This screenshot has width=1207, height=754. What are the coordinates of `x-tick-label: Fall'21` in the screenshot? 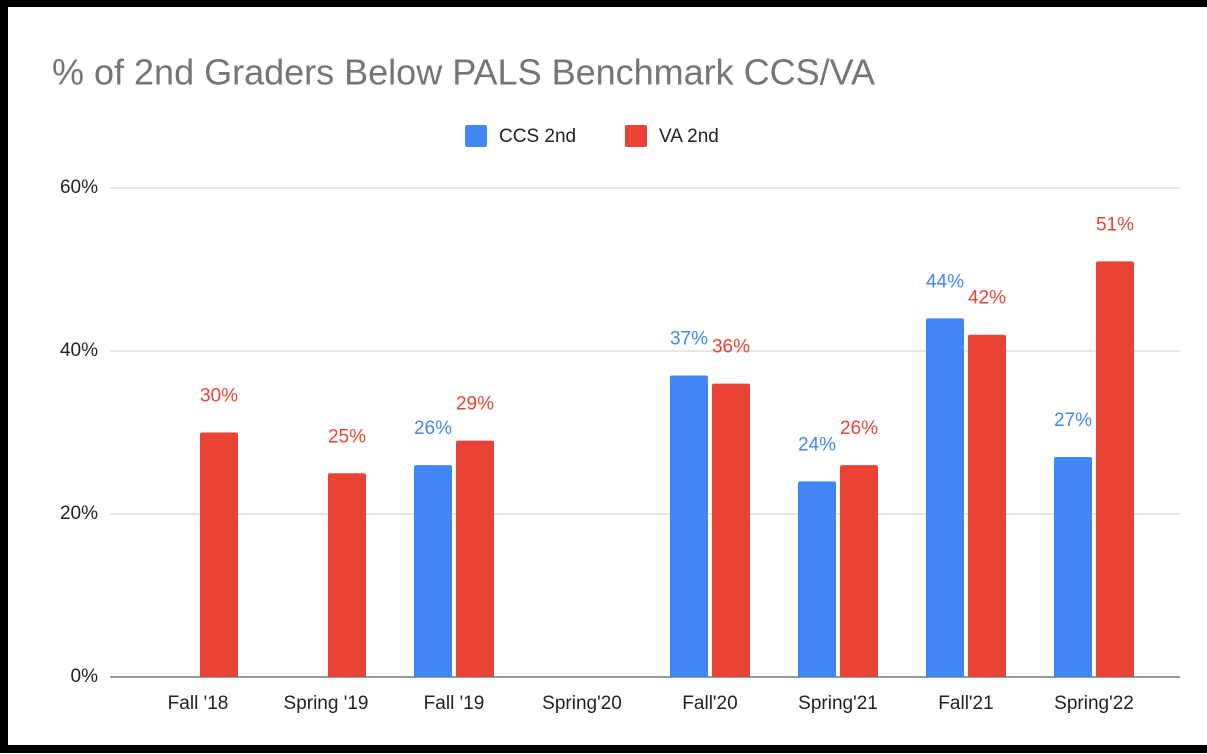 It's located at (965, 703).